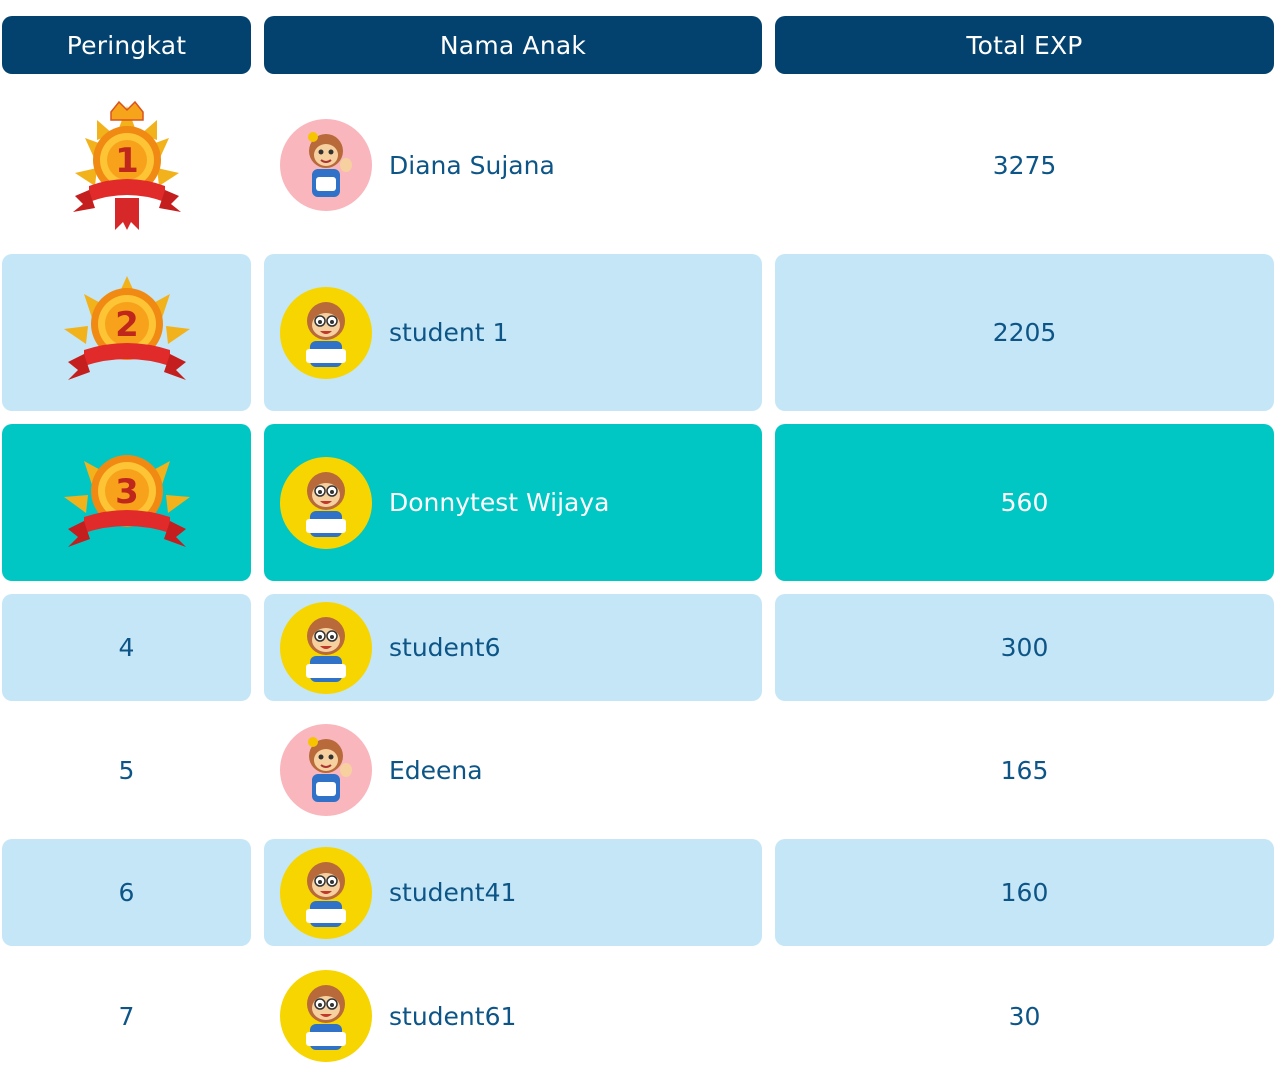  What do you see at coordinates (513, 770) in the screenshot?
I see `name-cell: Edeena` at bounding box center [513, 770].